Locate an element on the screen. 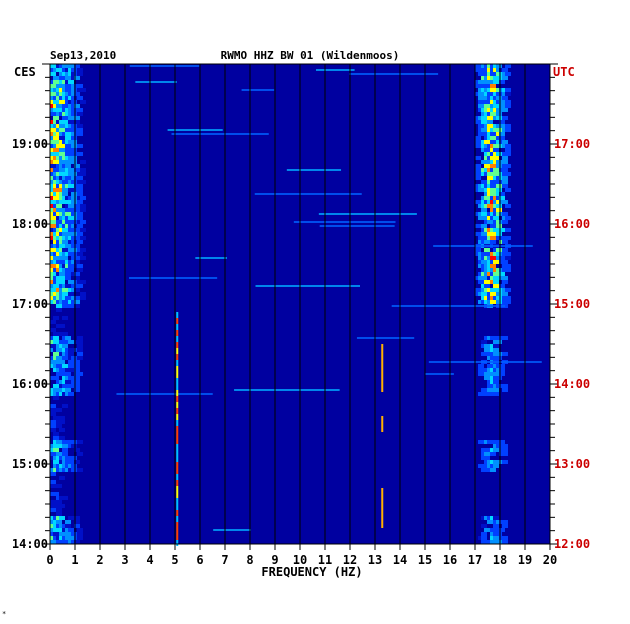  x-tick-label: 2 is located at coordinates (99, 560).